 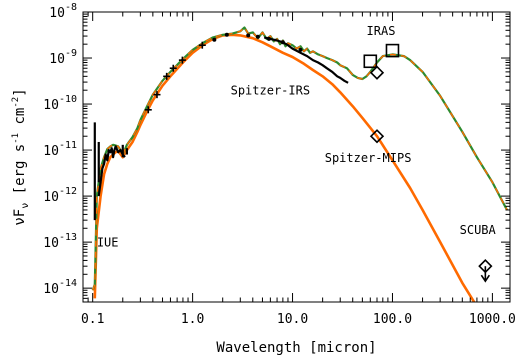 I want to click on y-axis-title-open: [erg s, so click(x=20, y=173).